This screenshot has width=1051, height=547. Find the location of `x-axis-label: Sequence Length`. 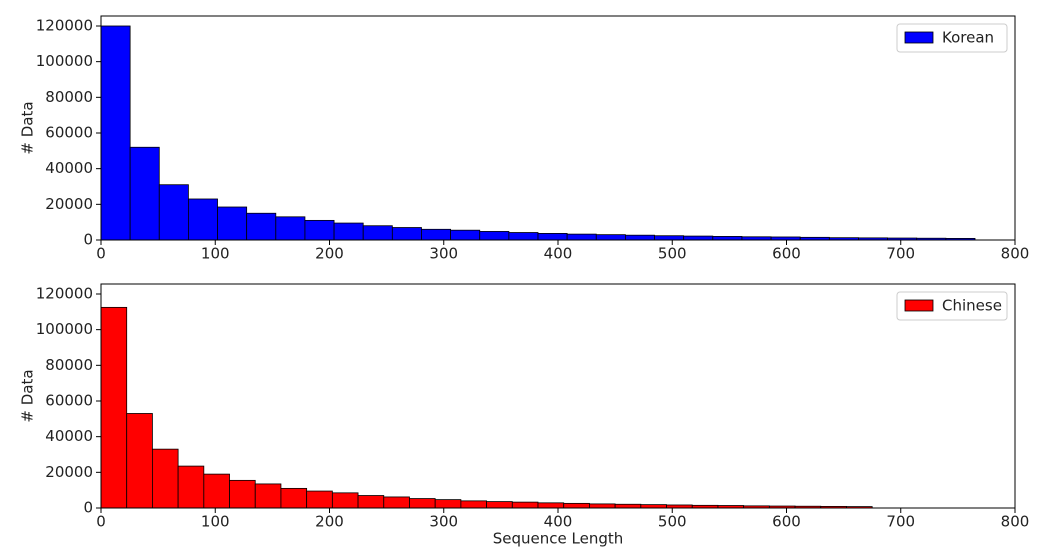

x-axis-label: Sequence Length is located at coordinates (558, 538).